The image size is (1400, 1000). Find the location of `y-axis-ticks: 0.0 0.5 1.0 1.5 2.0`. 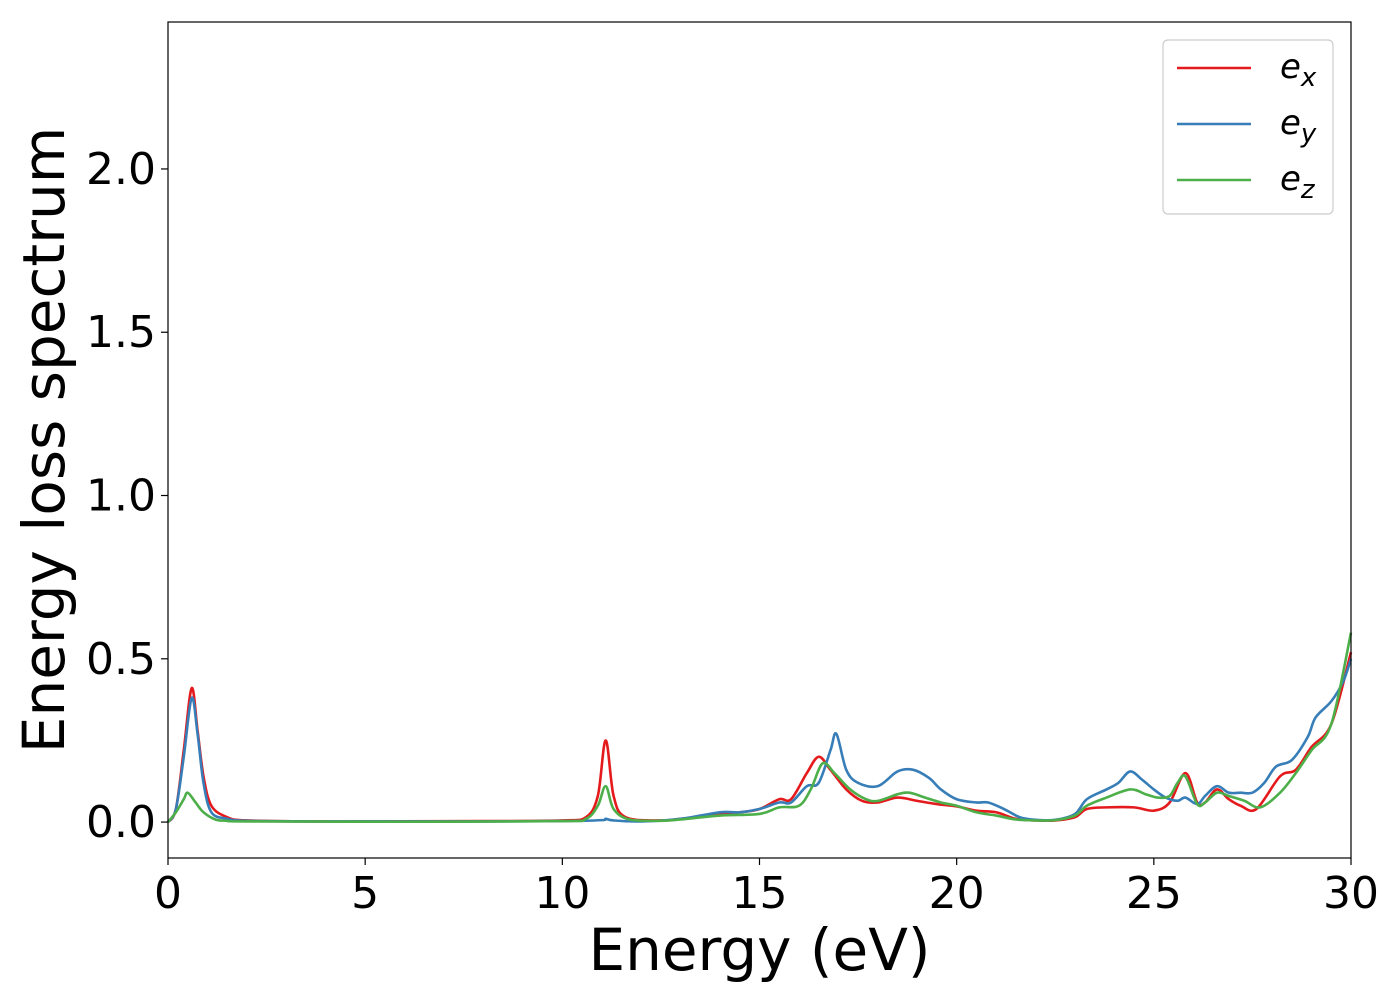

y-axis-ticks: 0.0 0.5 1.0 1.5 2.0 is located at coordinates (127, 496).